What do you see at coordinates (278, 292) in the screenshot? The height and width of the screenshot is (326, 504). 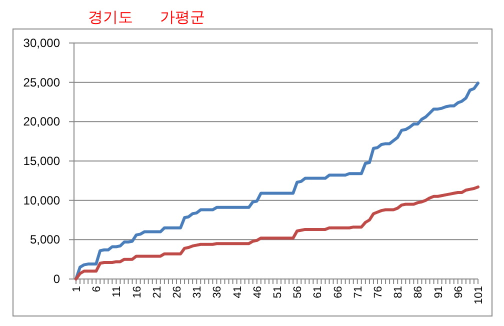 I see `x-tick-label: 51` at bounding box center [278, 292].